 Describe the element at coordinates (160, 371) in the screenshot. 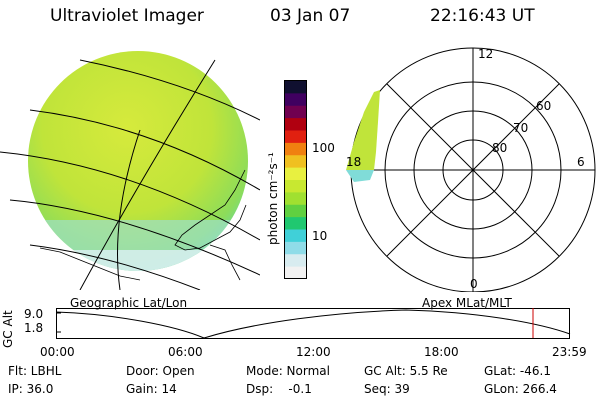

I see `door-info: Door: Open` at that location.